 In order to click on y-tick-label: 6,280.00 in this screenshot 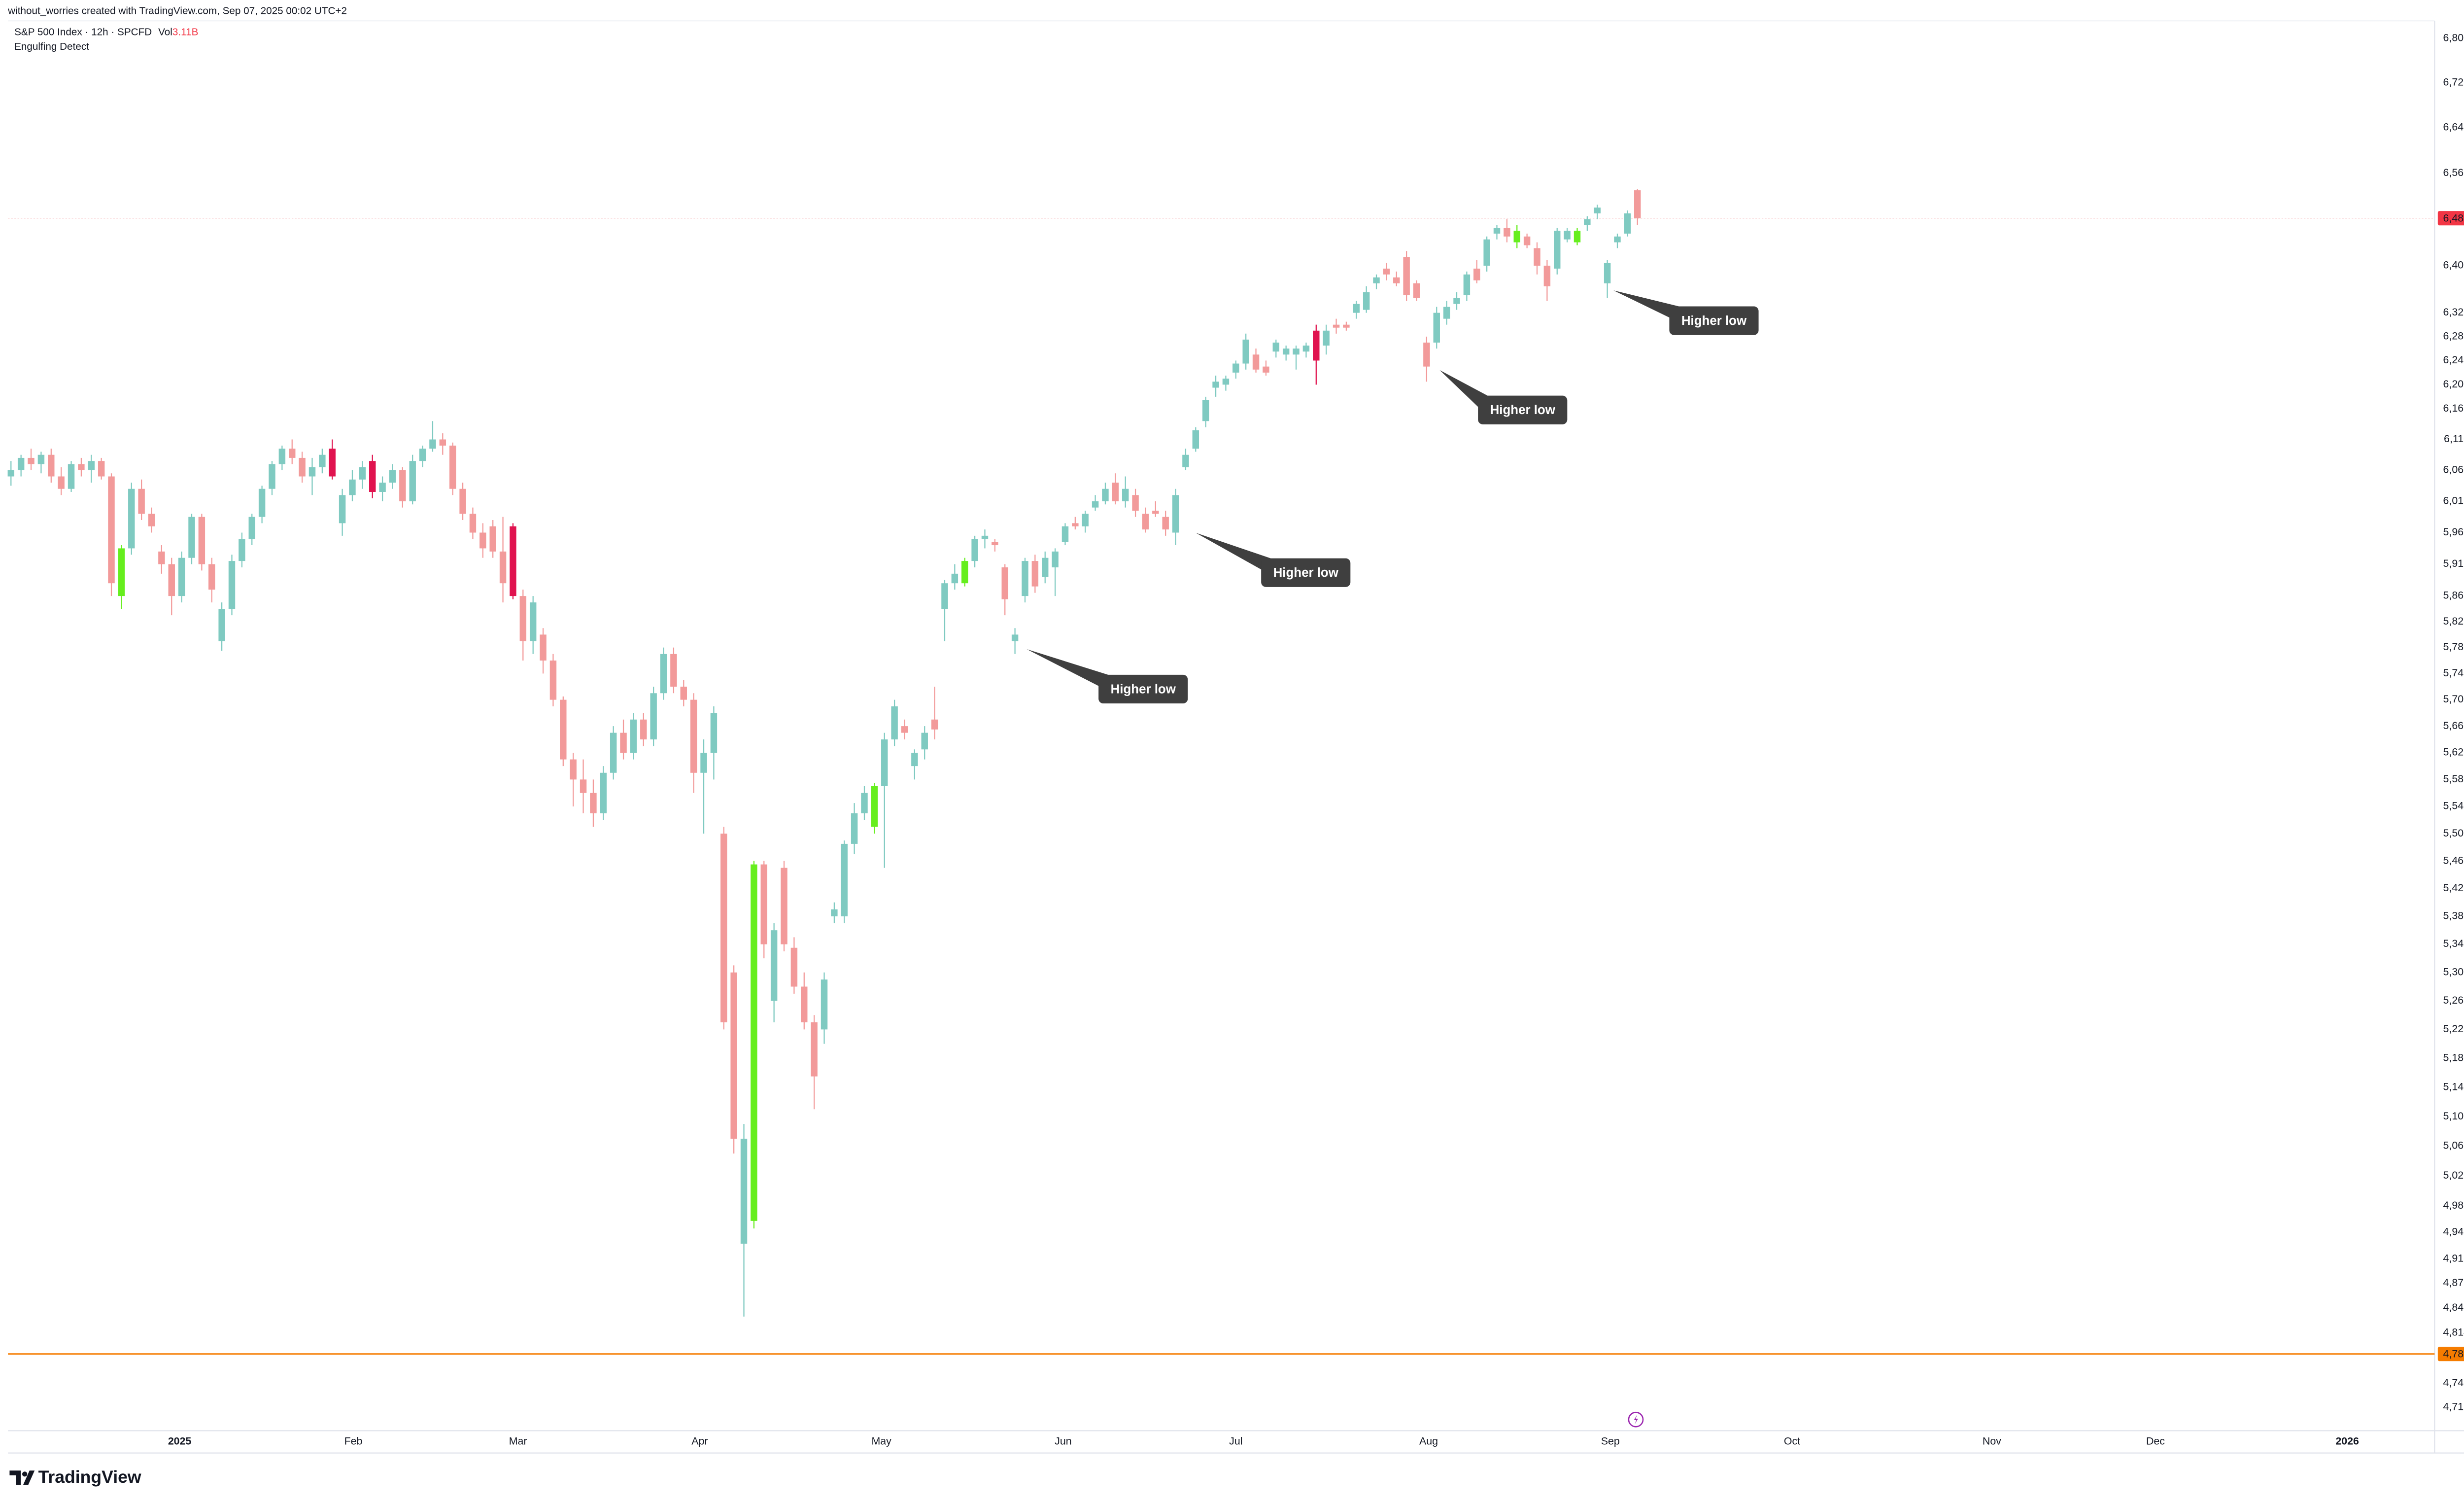, I will do `click(2453, 336)`.